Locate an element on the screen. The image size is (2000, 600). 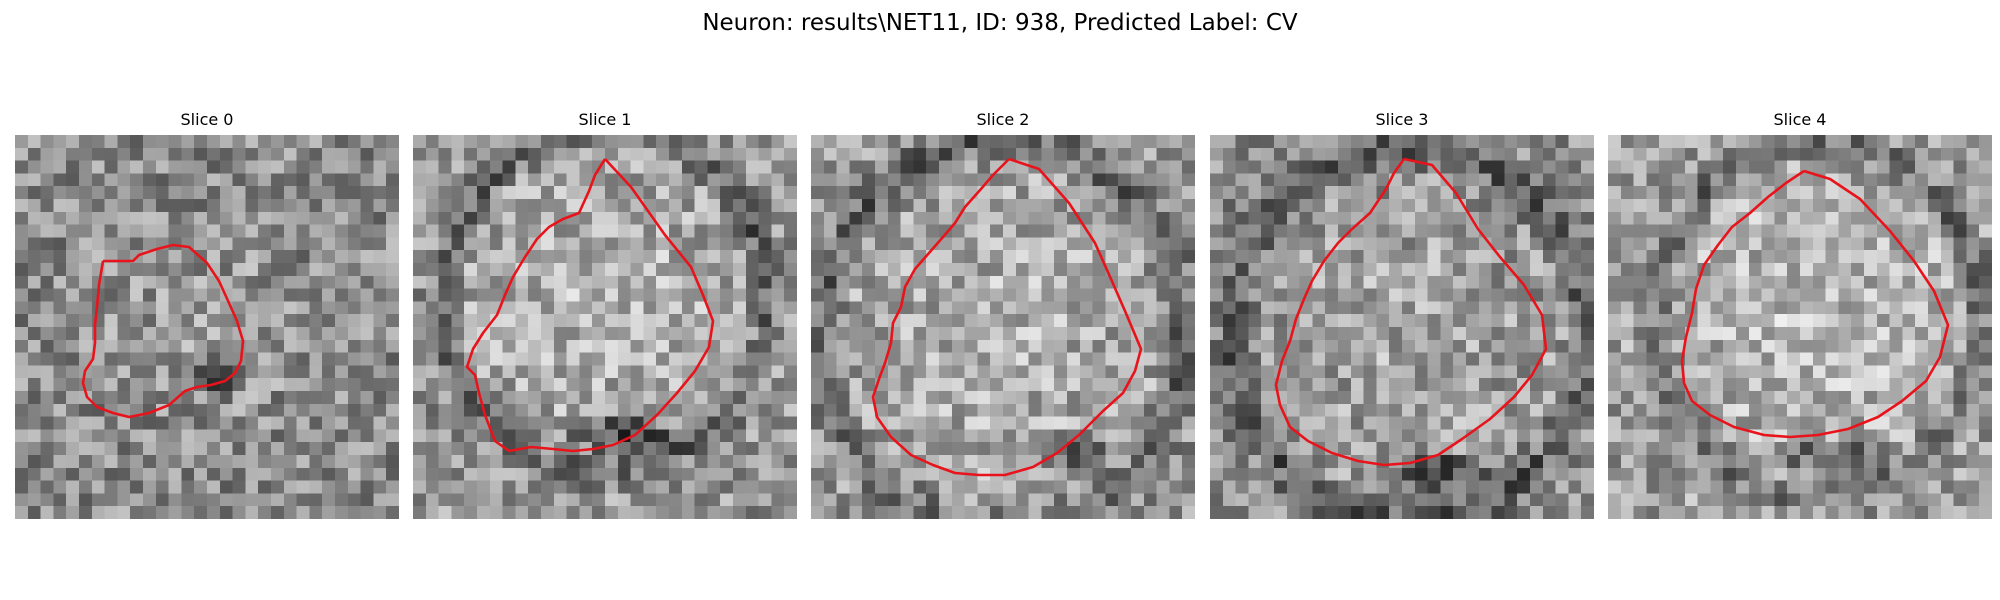
slice-title-1: Slice 1 is located at coordinates (605, 119).